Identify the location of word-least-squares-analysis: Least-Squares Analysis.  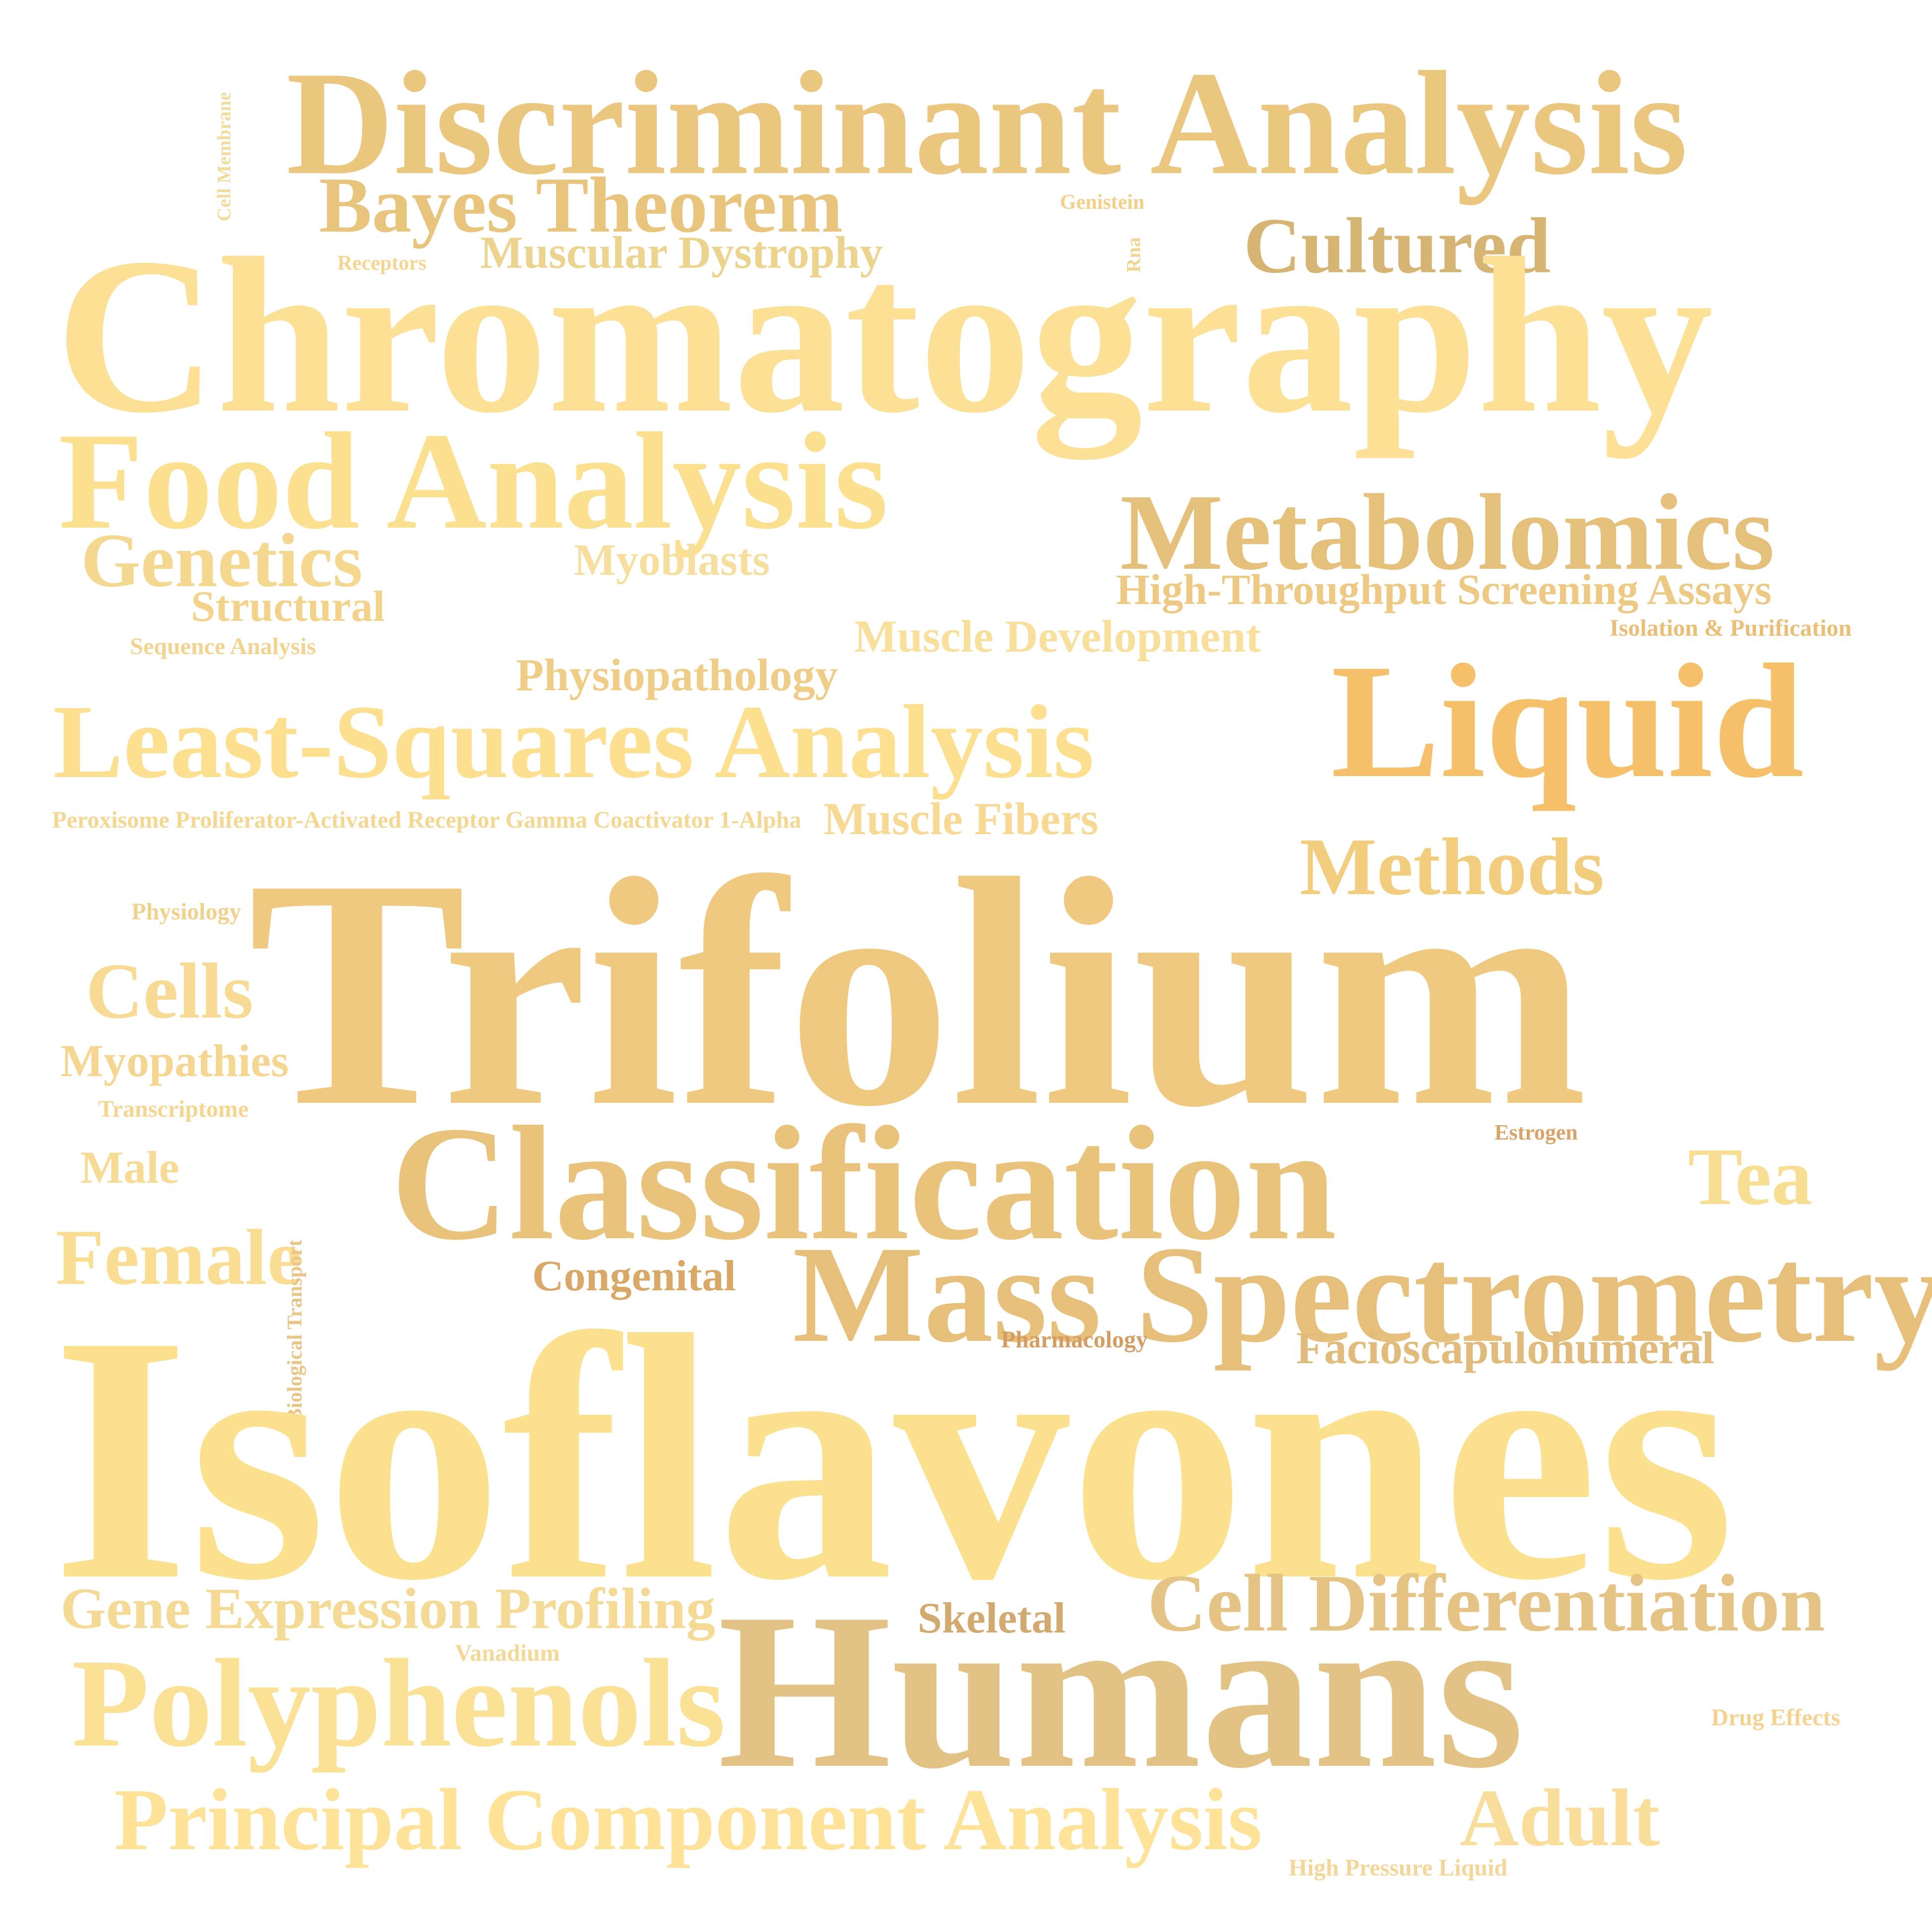
(573, 741).